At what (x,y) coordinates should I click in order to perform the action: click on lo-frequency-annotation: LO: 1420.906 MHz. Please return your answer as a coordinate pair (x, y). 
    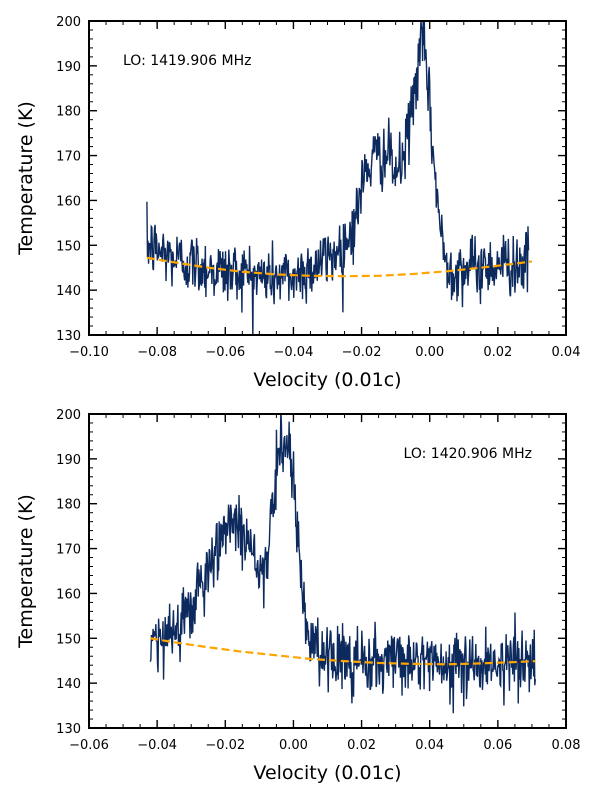
    Looking at the image, I should click on (468, 454).